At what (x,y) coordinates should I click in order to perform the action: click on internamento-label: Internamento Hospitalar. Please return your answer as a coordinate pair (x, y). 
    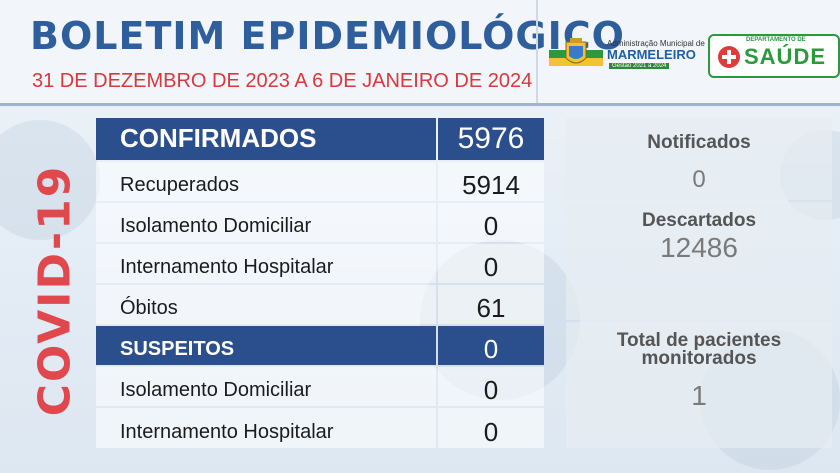
    Looking at the image, I should click on (227, 267).